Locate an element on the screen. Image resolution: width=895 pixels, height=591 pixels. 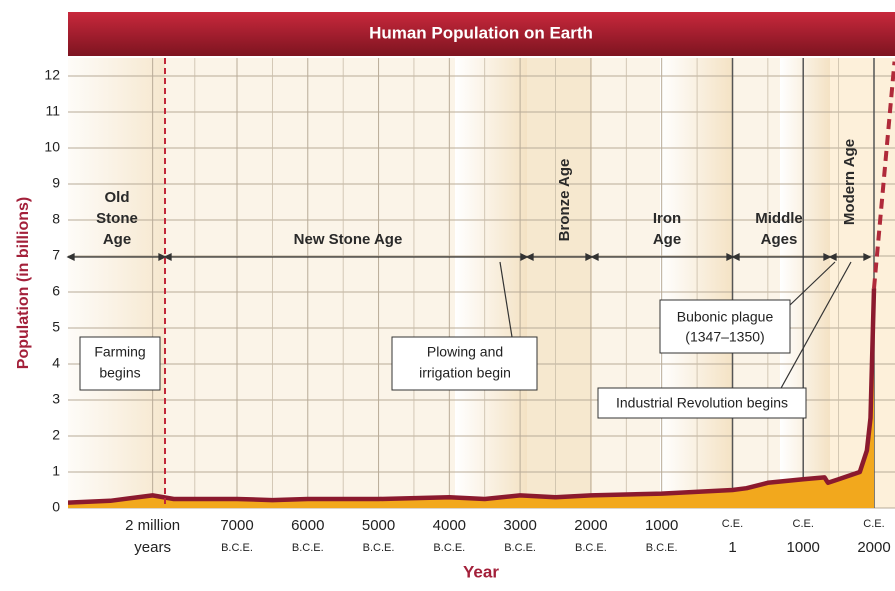
x-tick-label: years is located at coordinates (152, 547).